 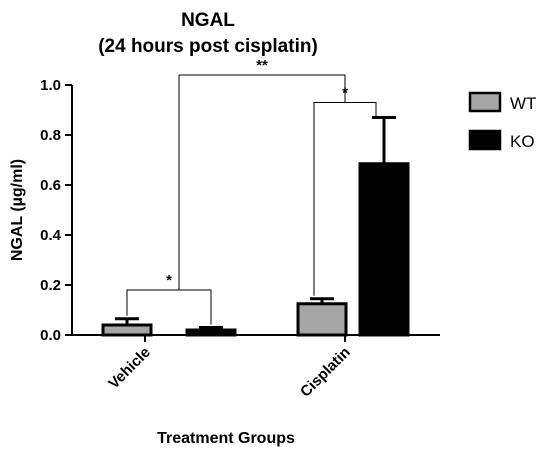 What do you see at coordinates (485, 140) in the screenshot?
I see `legend-swatch-ko` at bounding box center [485, 140].